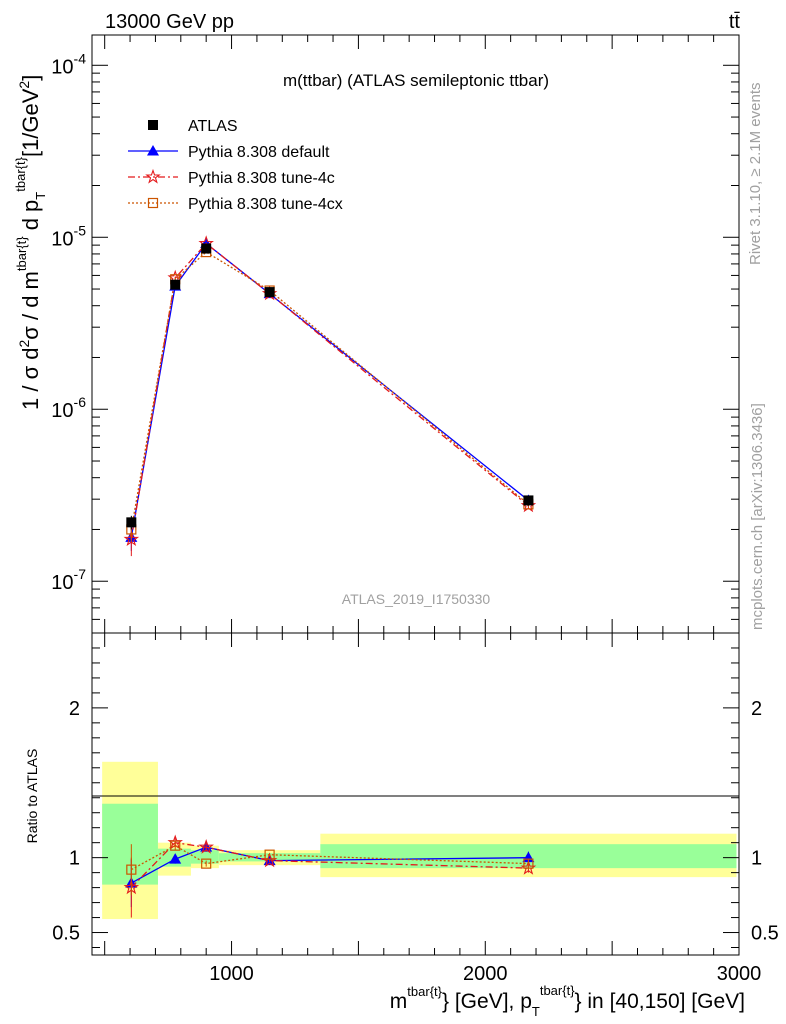 The width and height of the screenshot is (786, 1024). Describe the element at coordinates (66, 934) in the screenshot. I see `y-tick-label: 0.5` at that location.